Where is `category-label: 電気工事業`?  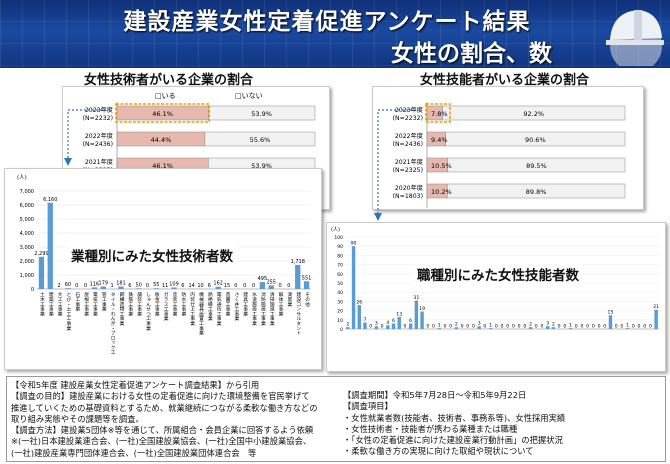
category-label: 電気工事業 is located at coordinates (94, 304).